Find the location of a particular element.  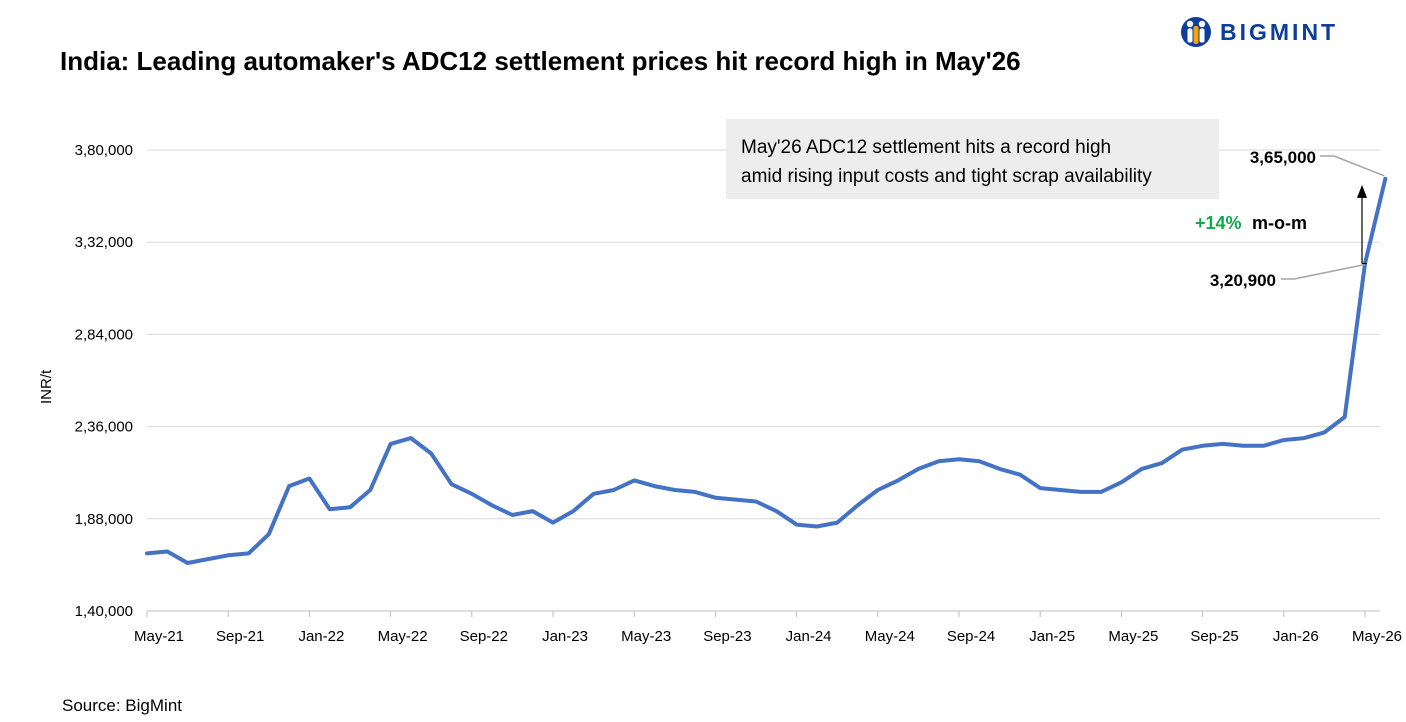

x-tick-label: May-21 is located at coordinates (159, 636).